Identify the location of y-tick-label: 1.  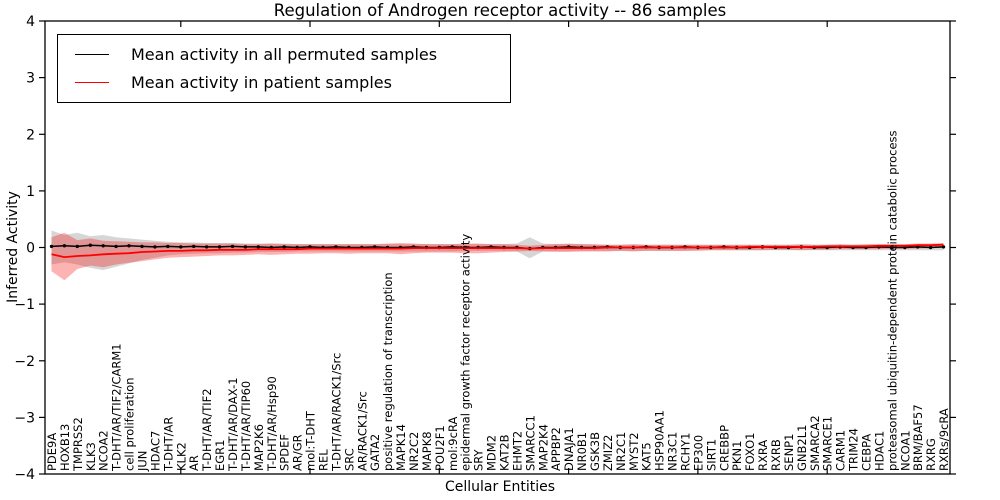
(30, 192).